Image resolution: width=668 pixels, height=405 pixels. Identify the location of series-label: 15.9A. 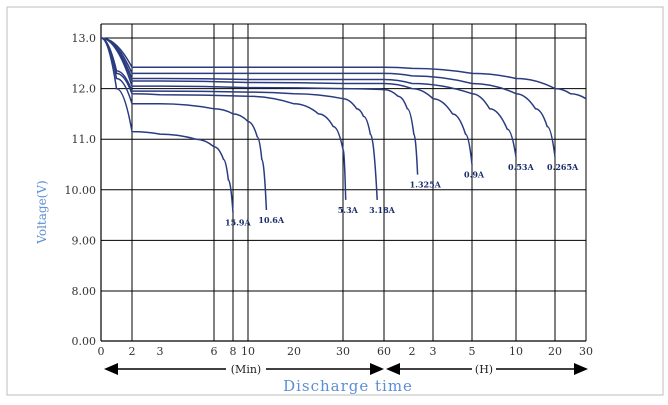
(238, 223).